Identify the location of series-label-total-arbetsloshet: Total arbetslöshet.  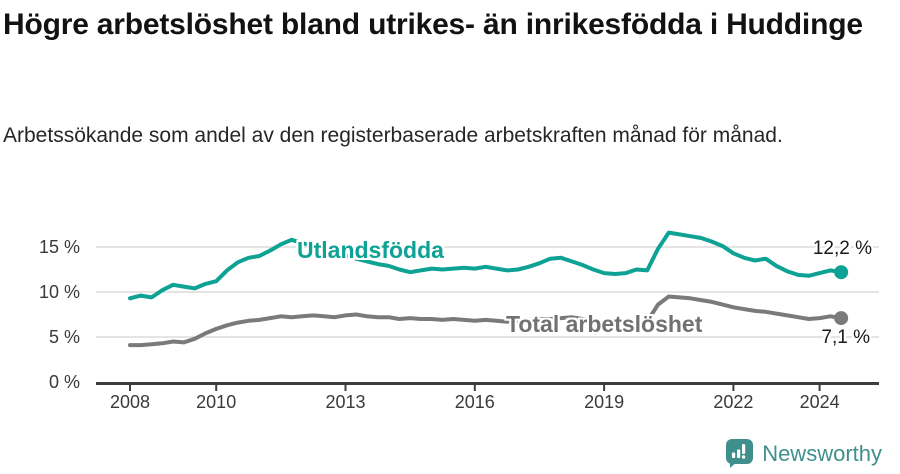
(604, 324).